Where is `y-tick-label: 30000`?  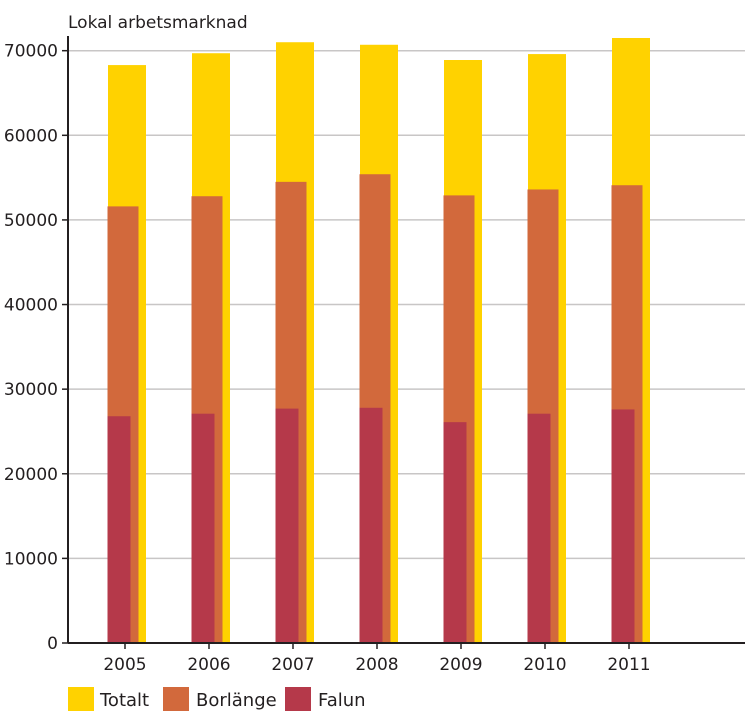
y-tick-label: 30000 is located at coordinates (31, 390).